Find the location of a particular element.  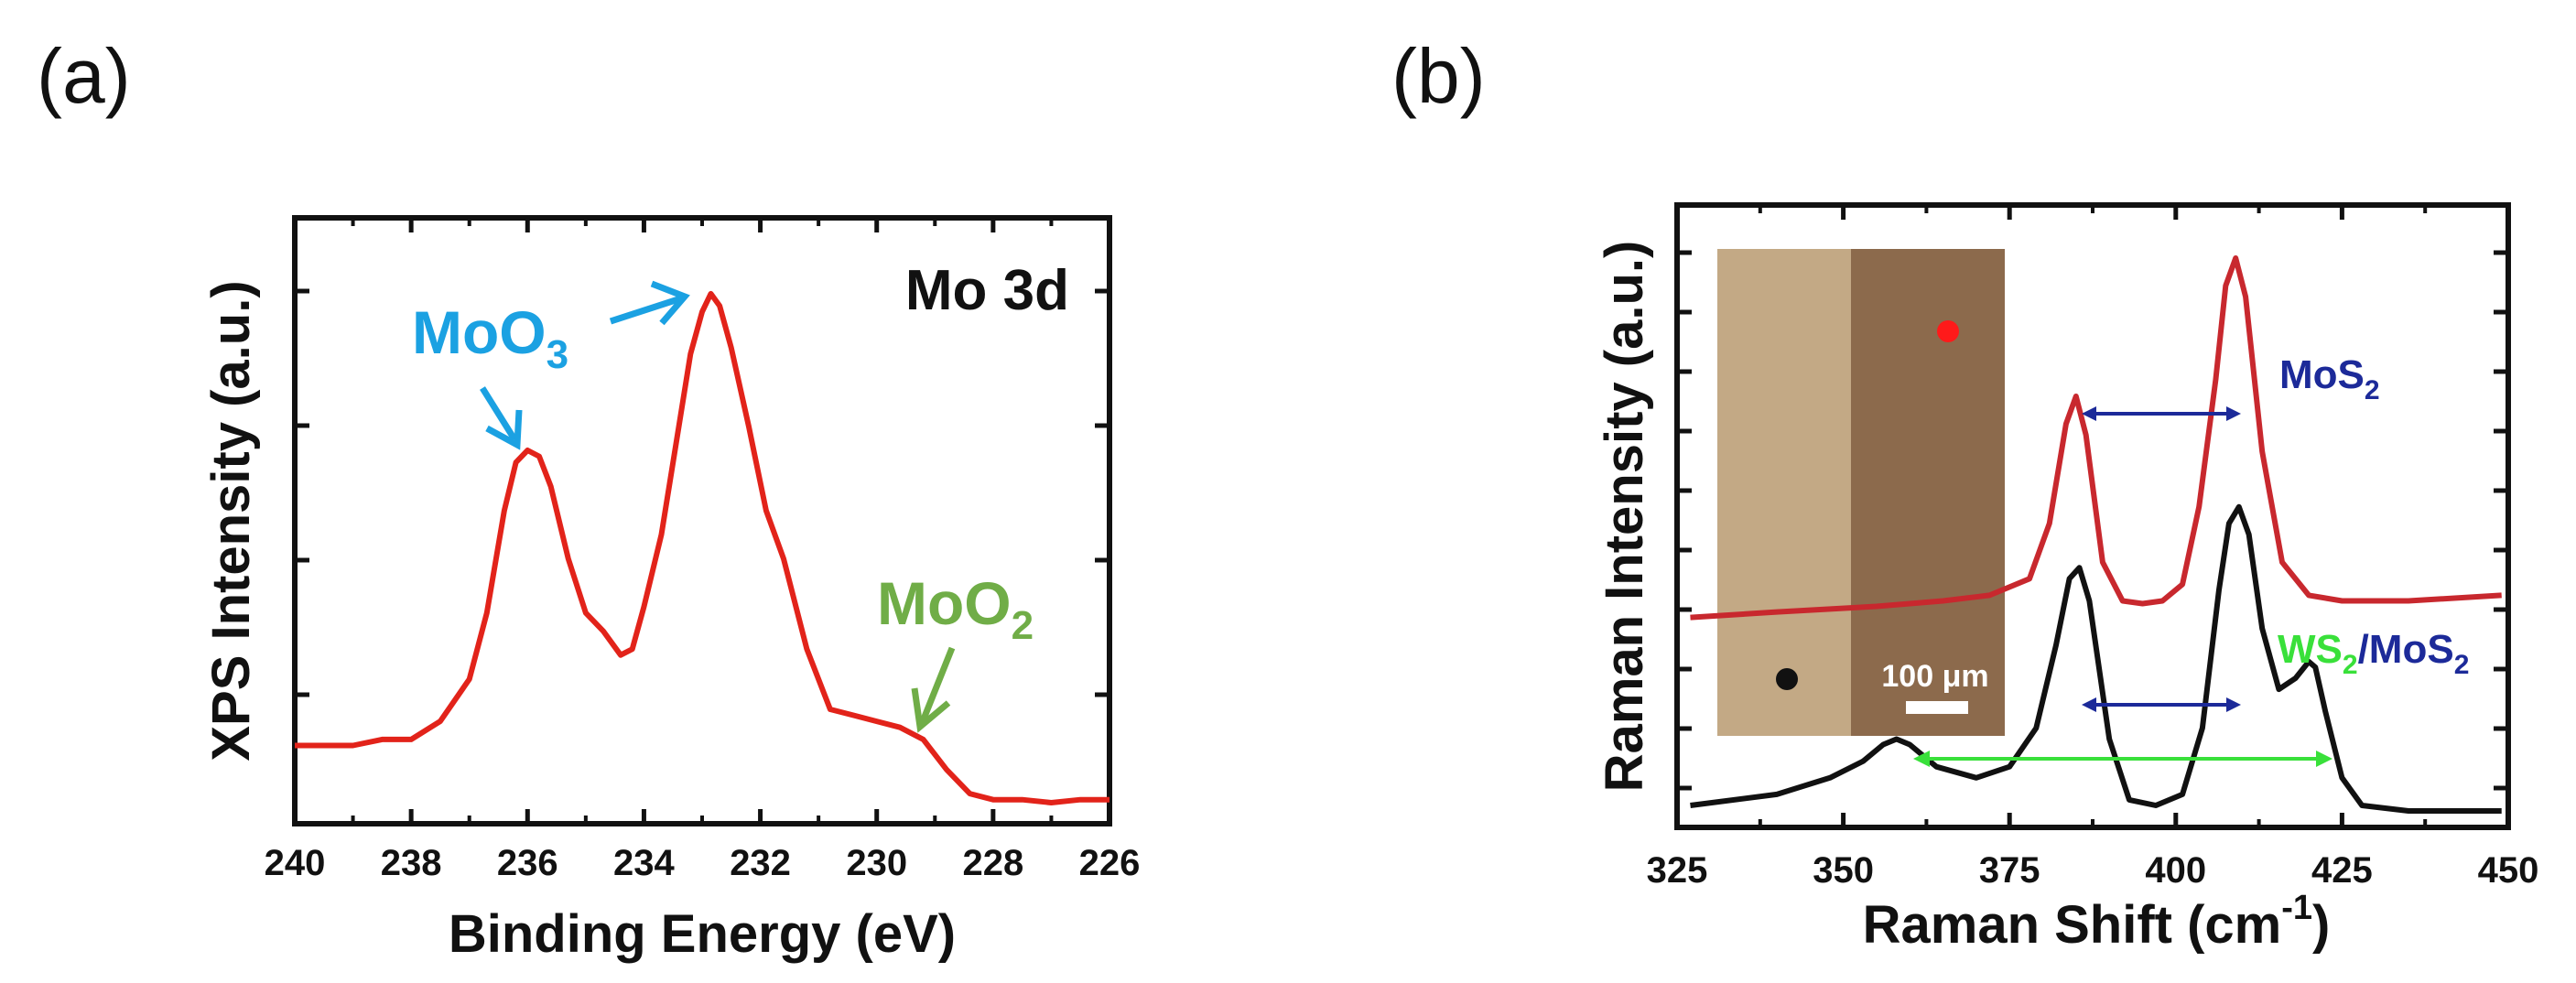

moo3-arrow-right-head is located at coordinates (670, 303).